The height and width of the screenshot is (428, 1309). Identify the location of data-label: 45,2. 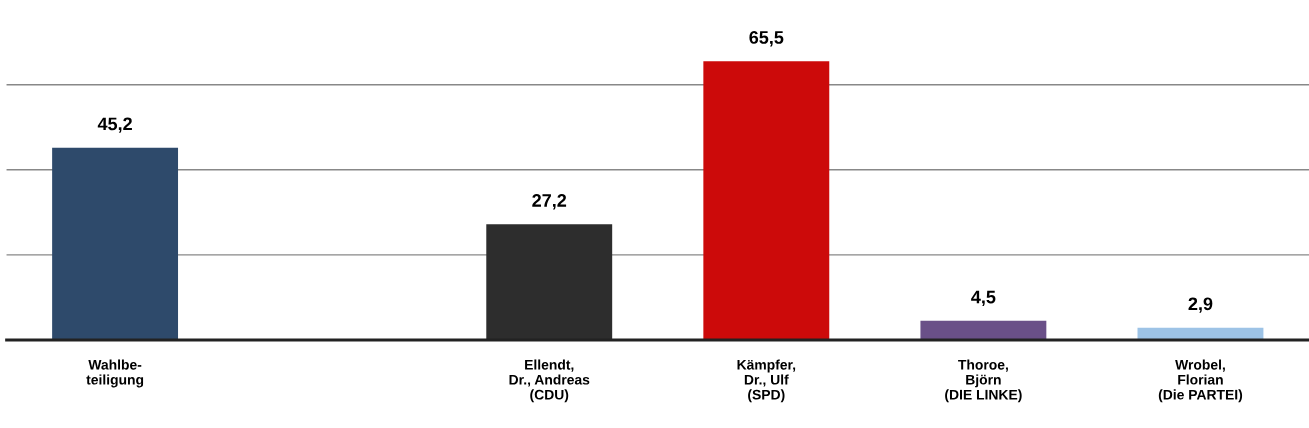
(114, 125).